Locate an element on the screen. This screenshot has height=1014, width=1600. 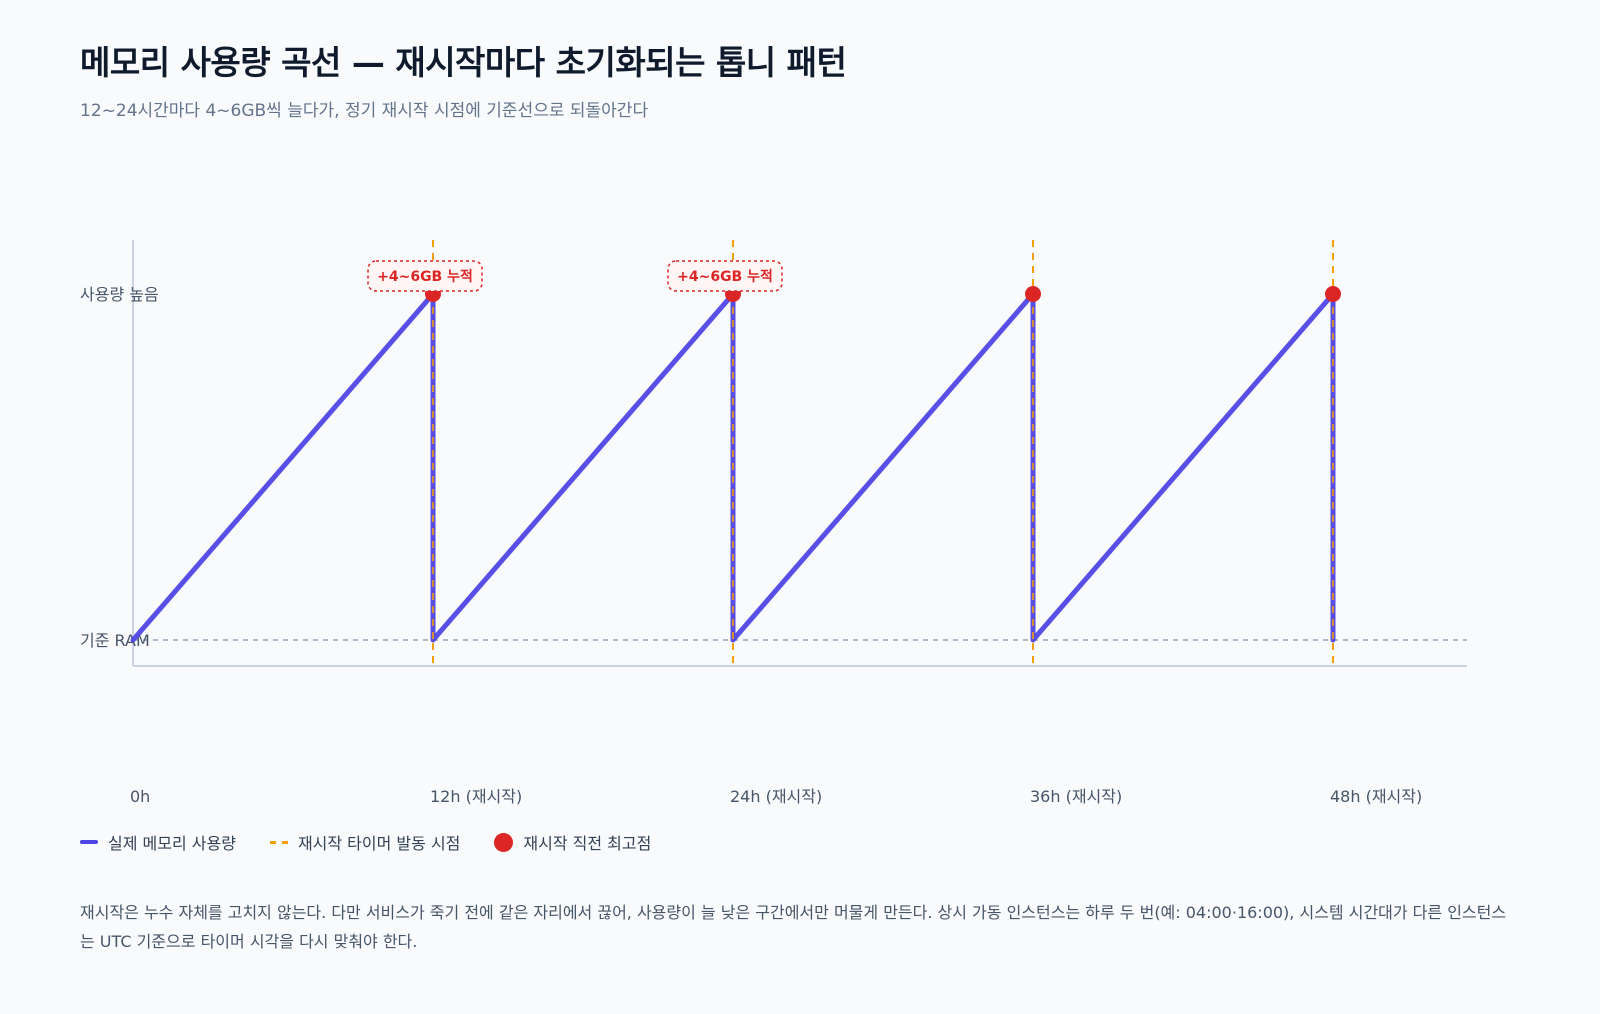
x-tick-label-4: 48h (재시작) is located at coordinates (1376, 796).